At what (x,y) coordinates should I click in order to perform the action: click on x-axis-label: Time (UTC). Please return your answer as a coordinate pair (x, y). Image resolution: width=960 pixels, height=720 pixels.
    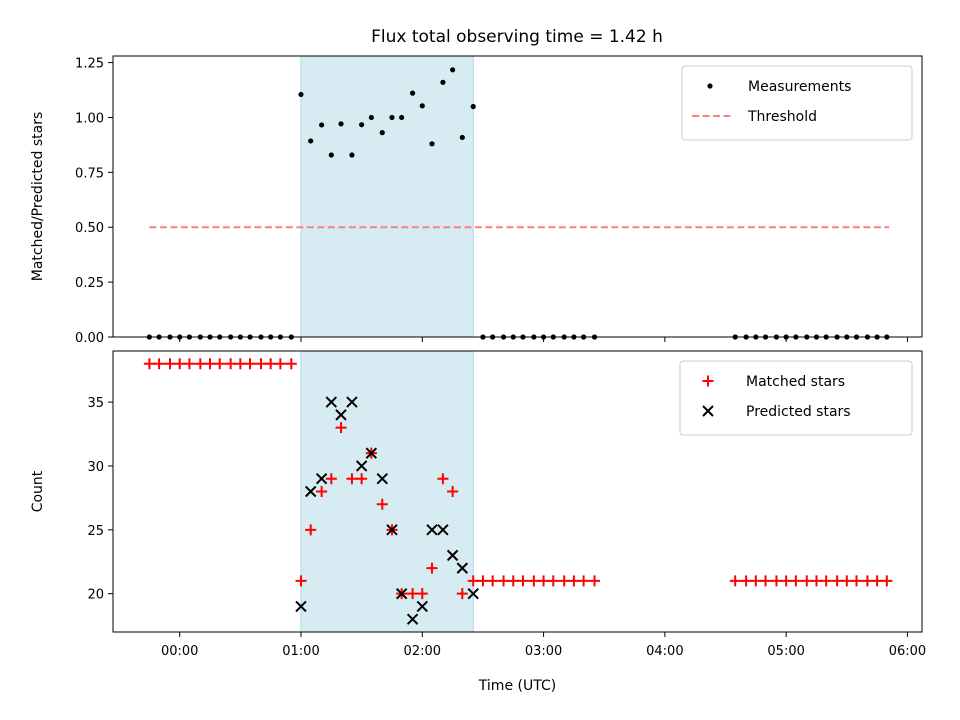
    Looking at the image, I should click on (517, 686).